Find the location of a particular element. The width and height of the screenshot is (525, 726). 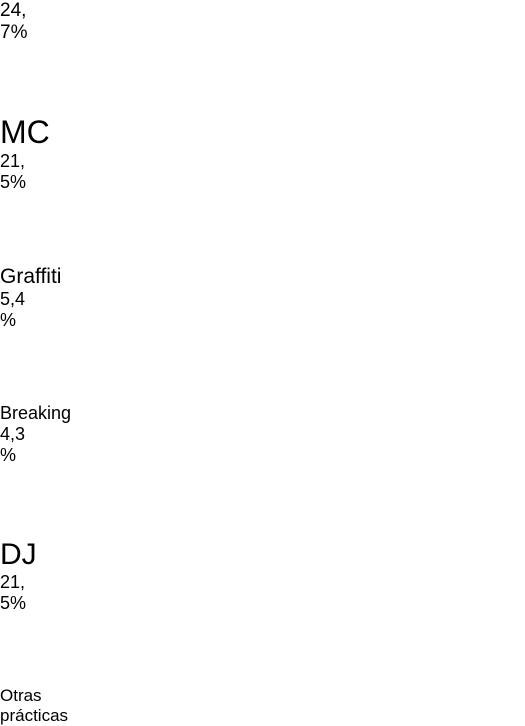

category-label: DJ is located at coordinates (262, 555).